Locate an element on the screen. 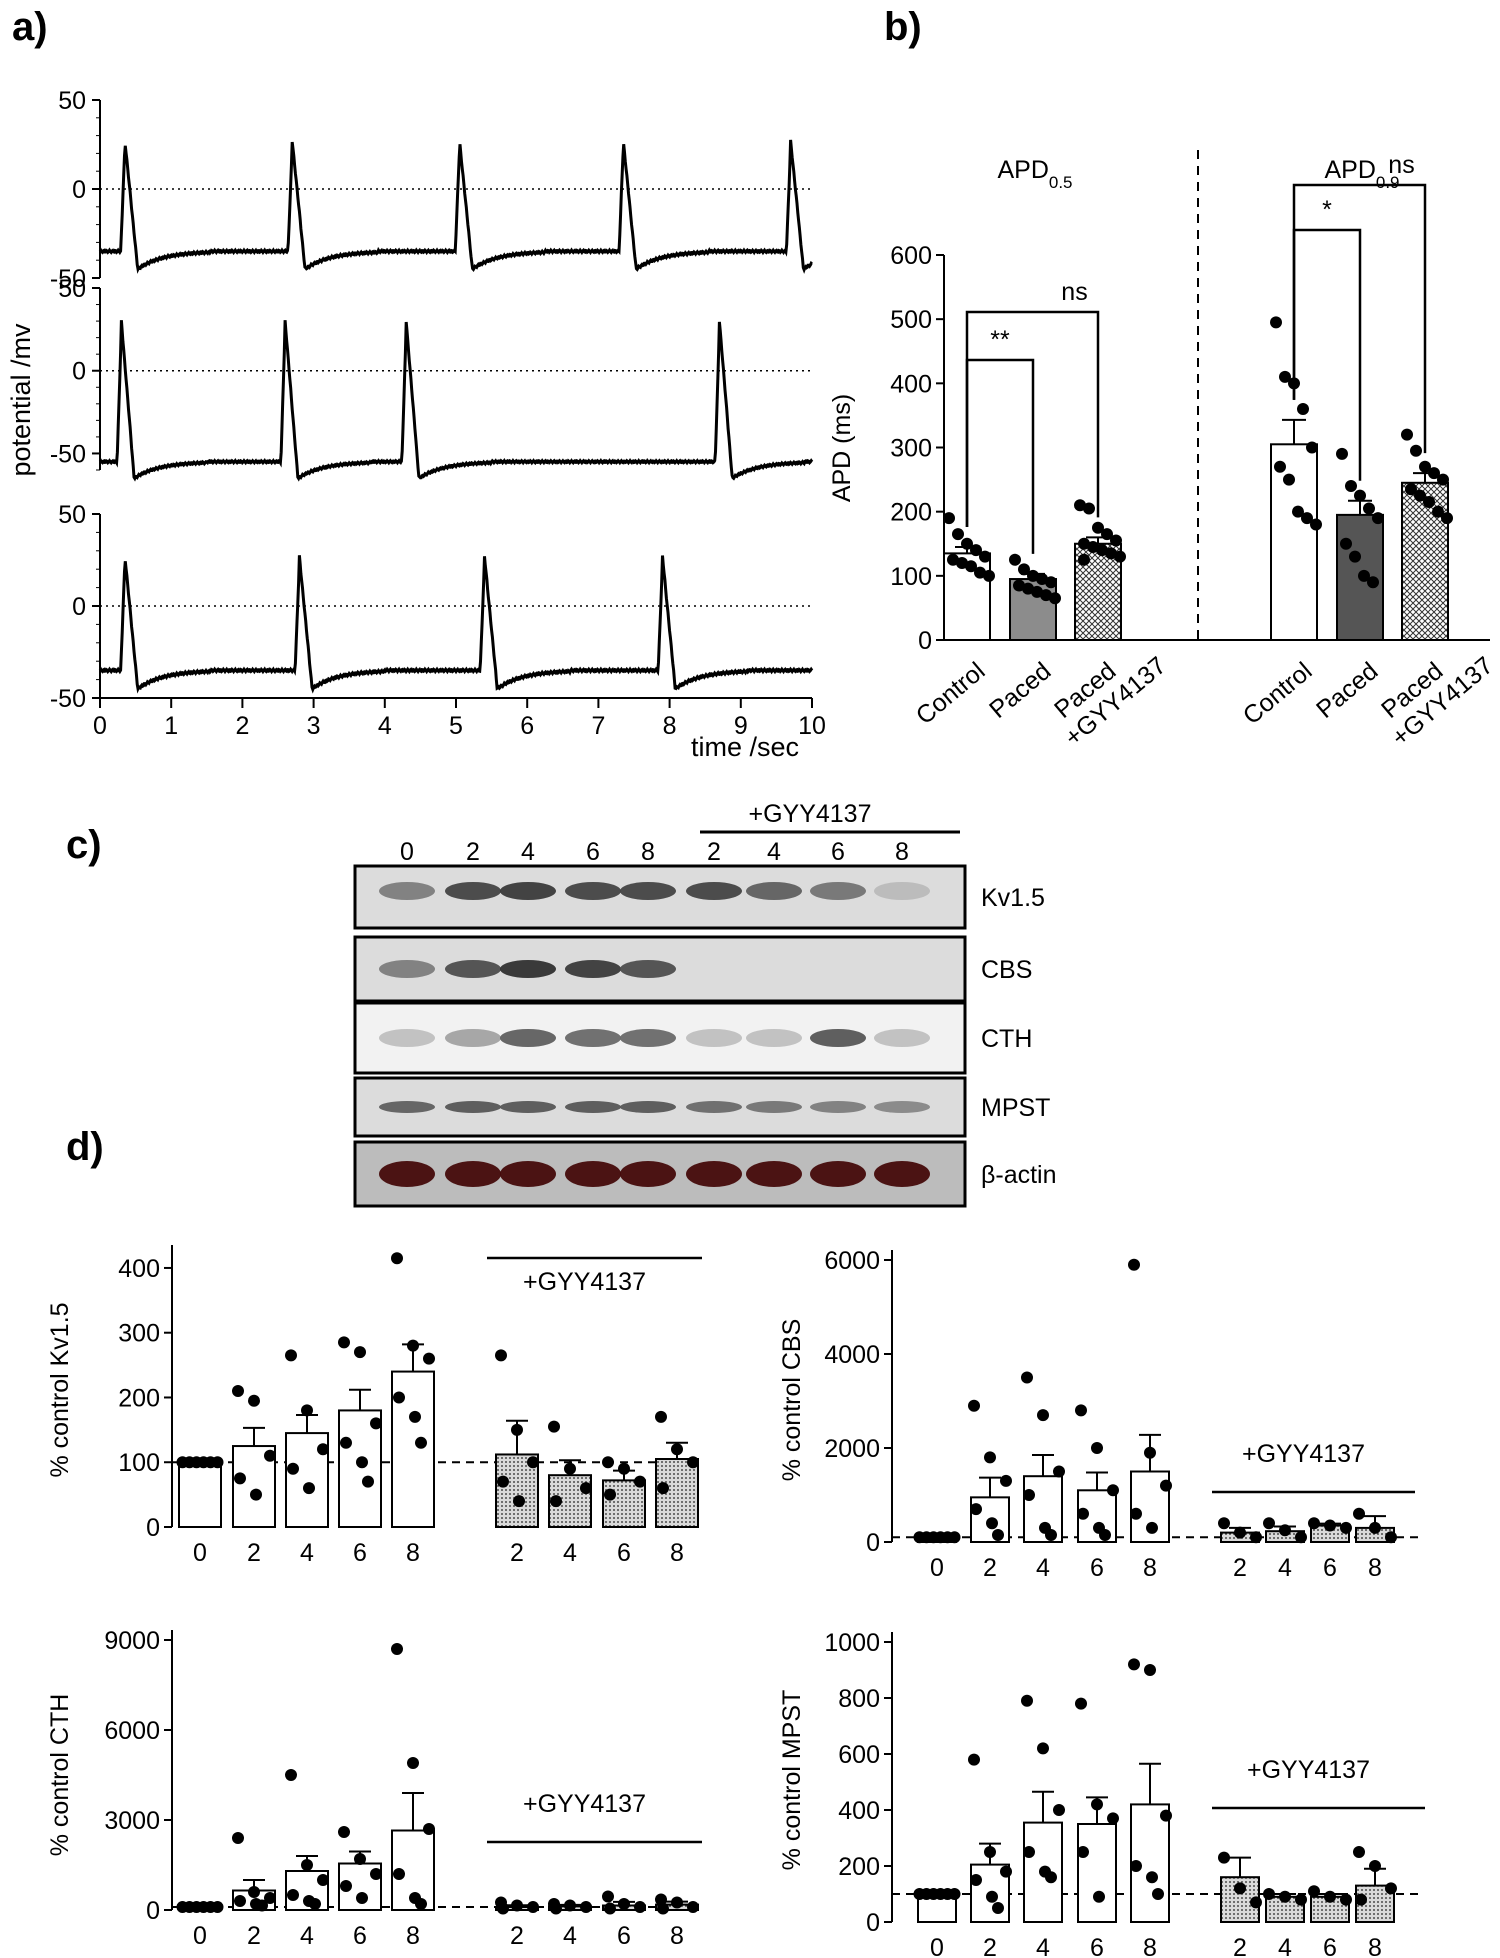 This screenshot has height=1958, width=1500. y-tick-label: 3000 is located at coordinates (132, 1821).